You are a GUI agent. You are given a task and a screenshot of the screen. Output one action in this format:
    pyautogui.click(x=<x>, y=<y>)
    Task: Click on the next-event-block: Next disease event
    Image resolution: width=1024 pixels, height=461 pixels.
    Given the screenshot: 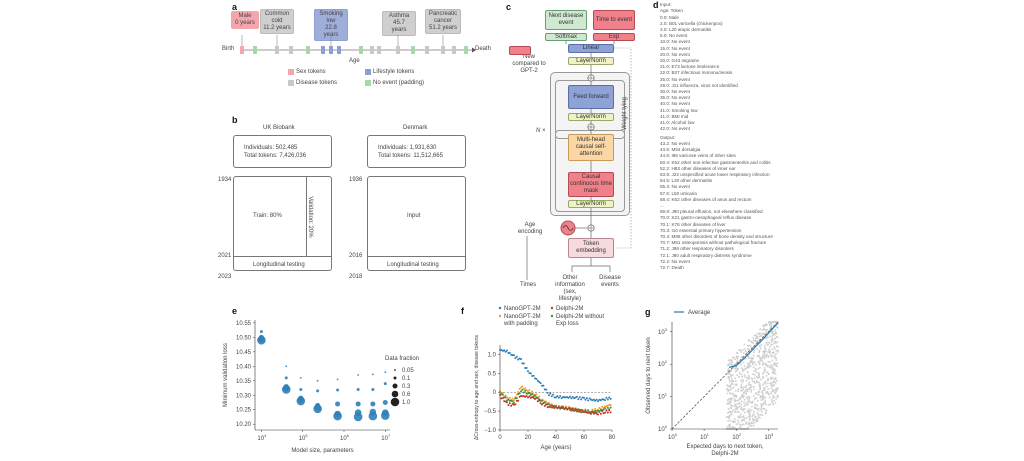 What is the action you would take?
    pyautogui.click(x=566, y=20)
    